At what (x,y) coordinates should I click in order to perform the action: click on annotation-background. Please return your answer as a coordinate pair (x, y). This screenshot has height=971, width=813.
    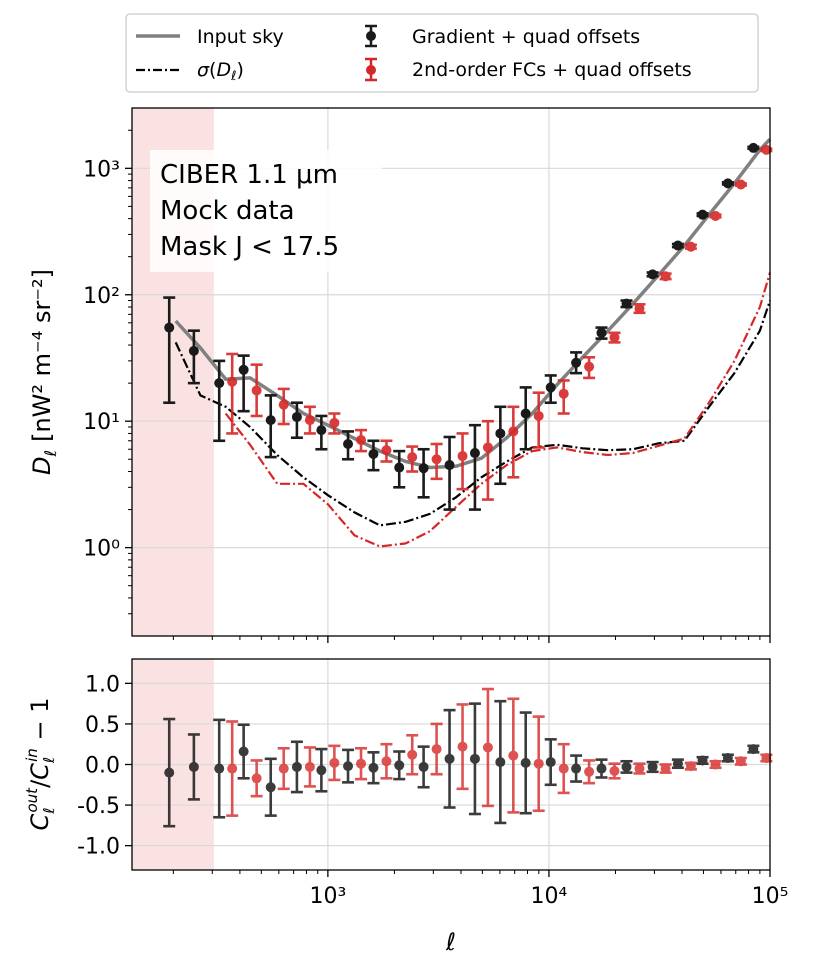
    Looking at the image, I should click on (266, 211).